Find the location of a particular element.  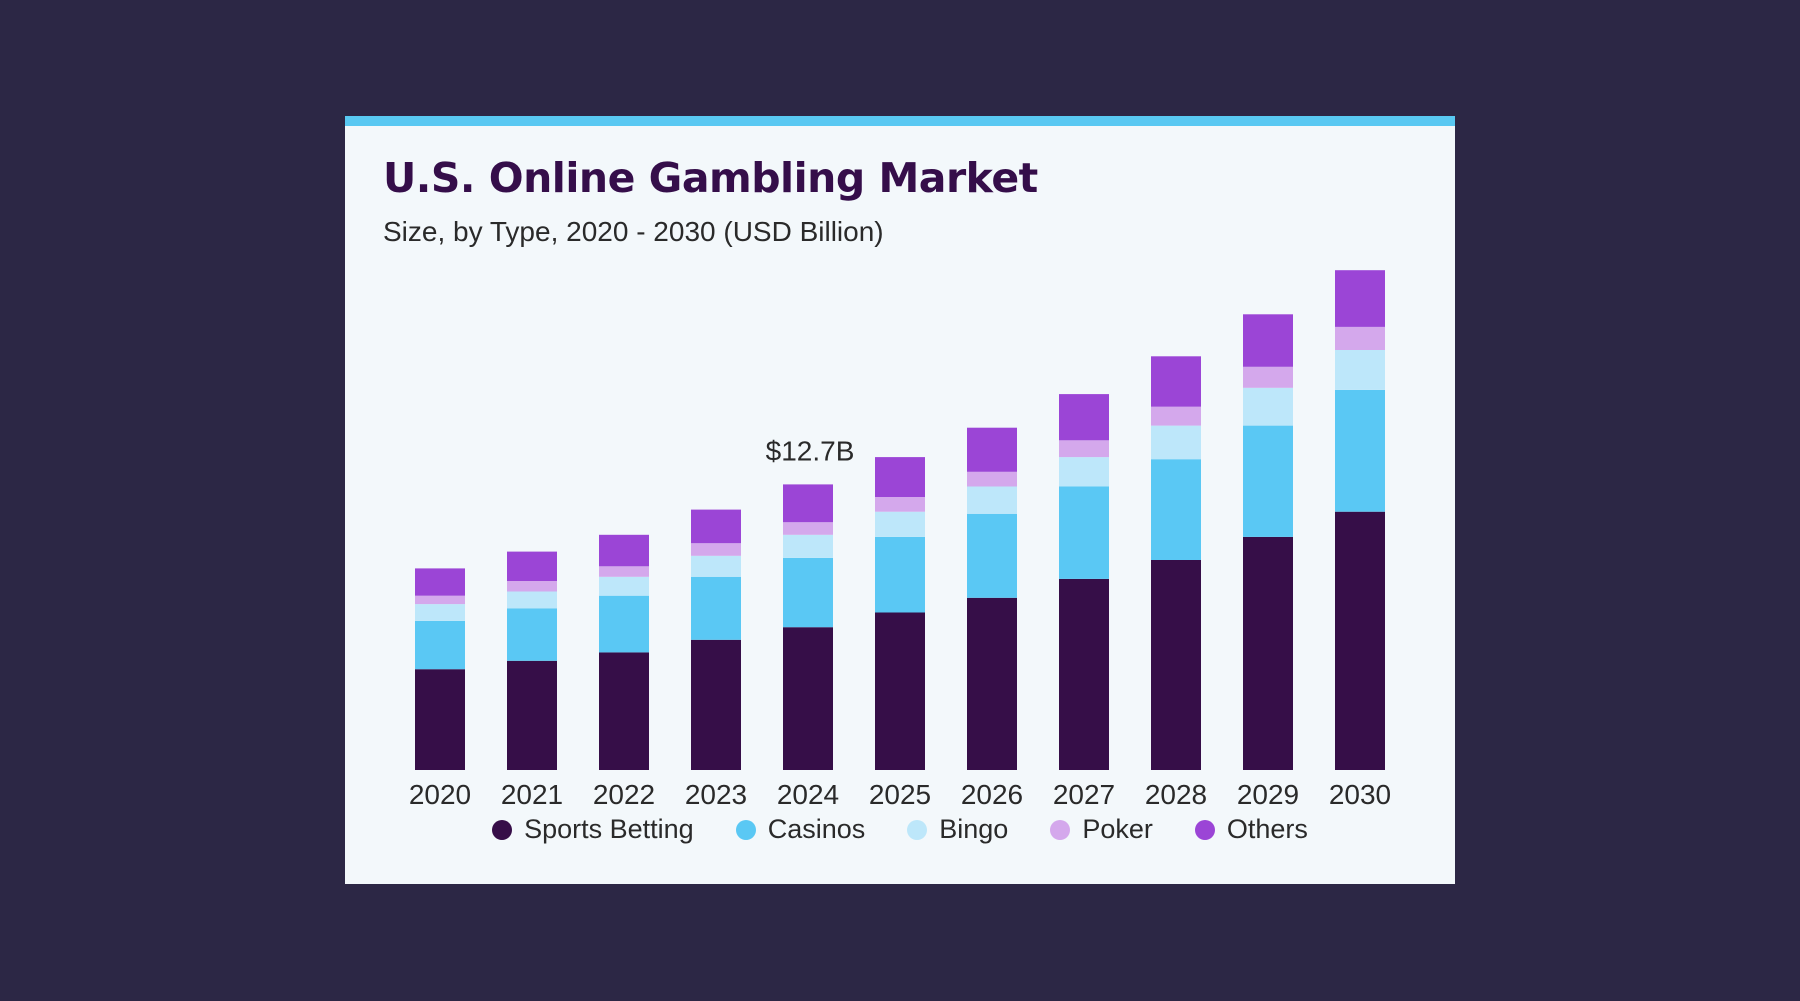

bar-segment-casinos-2021 is located at coordinates (532, 634).